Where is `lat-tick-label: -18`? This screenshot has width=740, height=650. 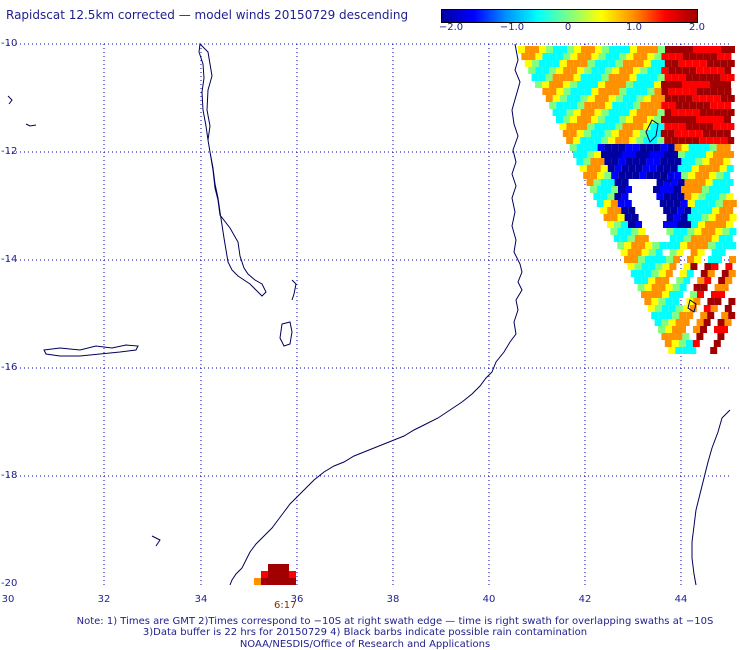 lat-tick-label: -18 is located at coordinates (9, 475).